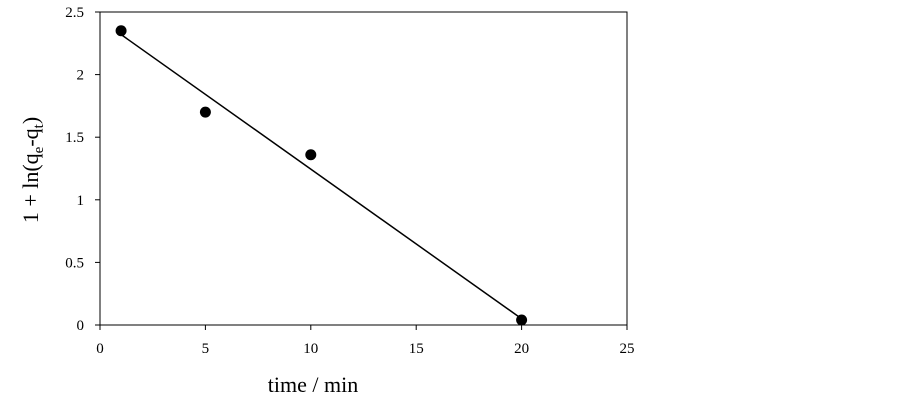  I want to click on x-axis-title: time / min, so click(313, 384).